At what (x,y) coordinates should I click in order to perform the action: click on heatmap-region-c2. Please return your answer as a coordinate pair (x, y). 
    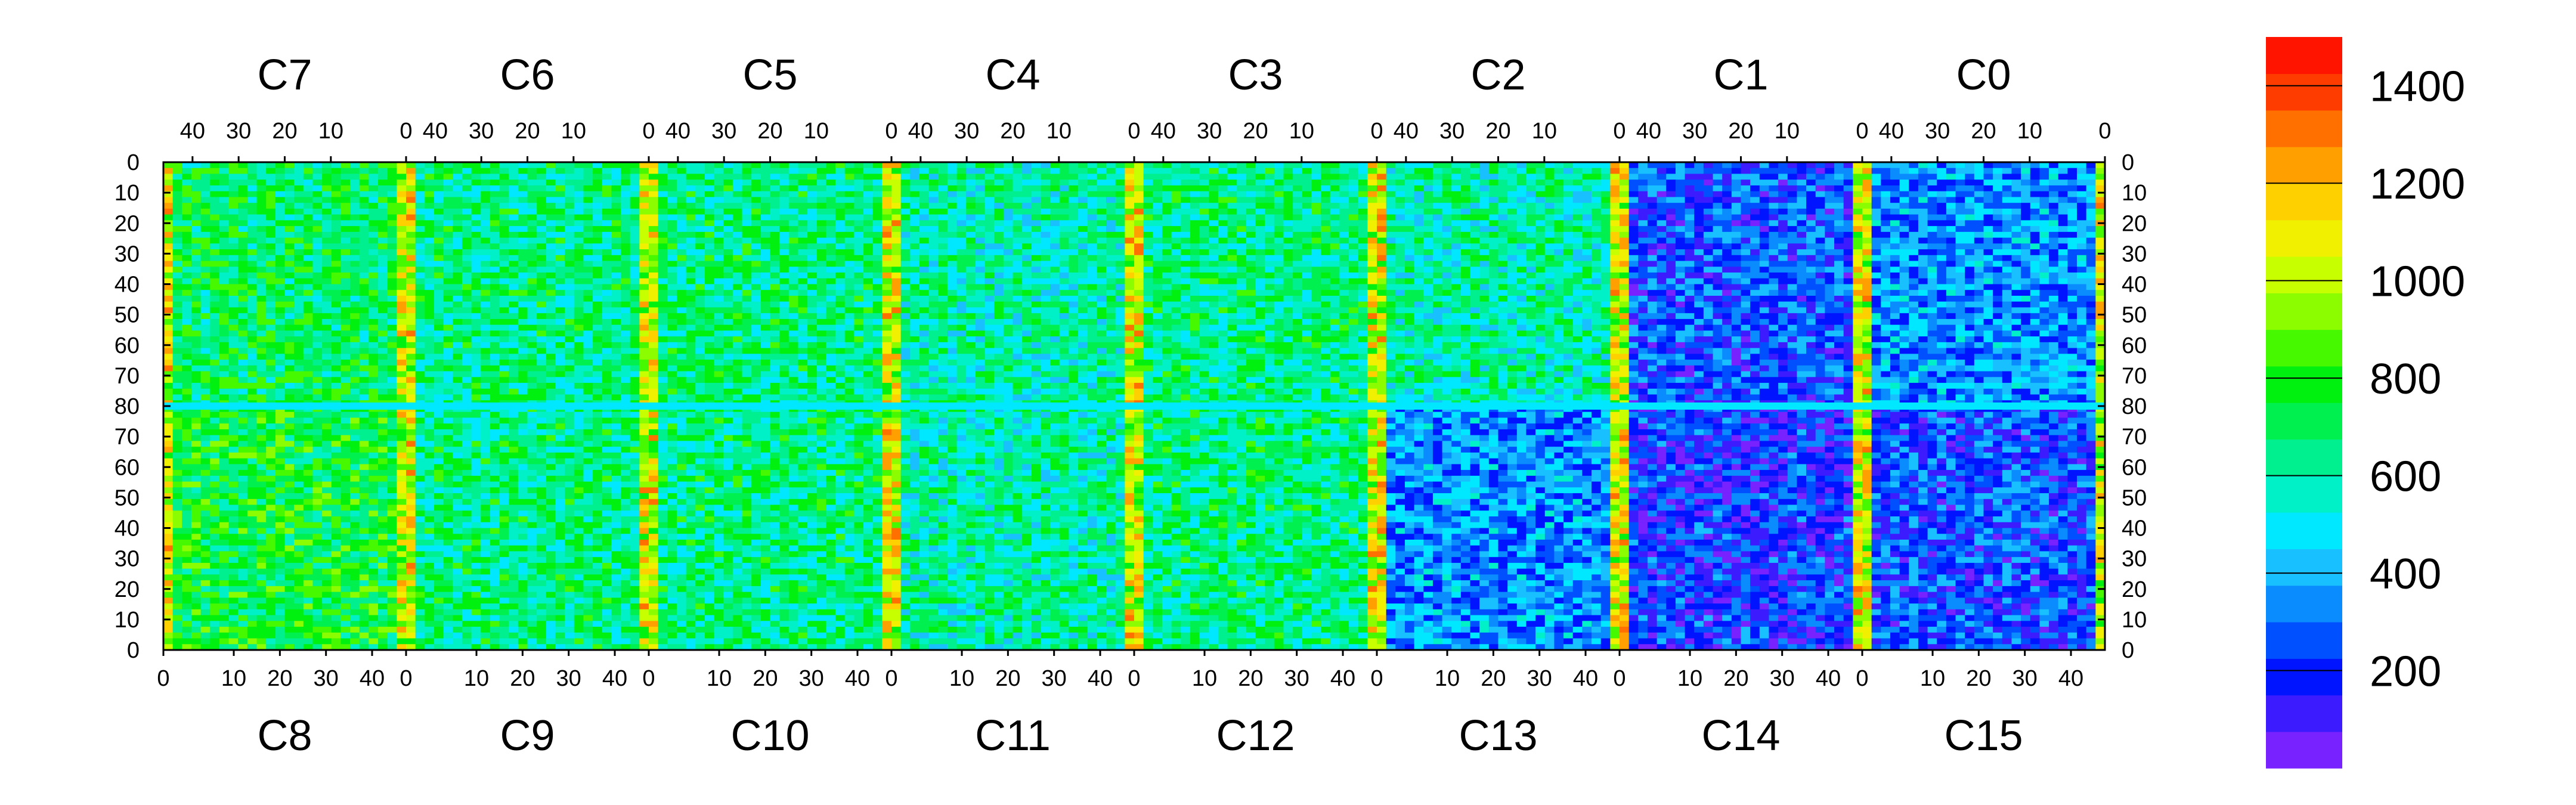
    Looking at the image, I should click on (1498, 284).